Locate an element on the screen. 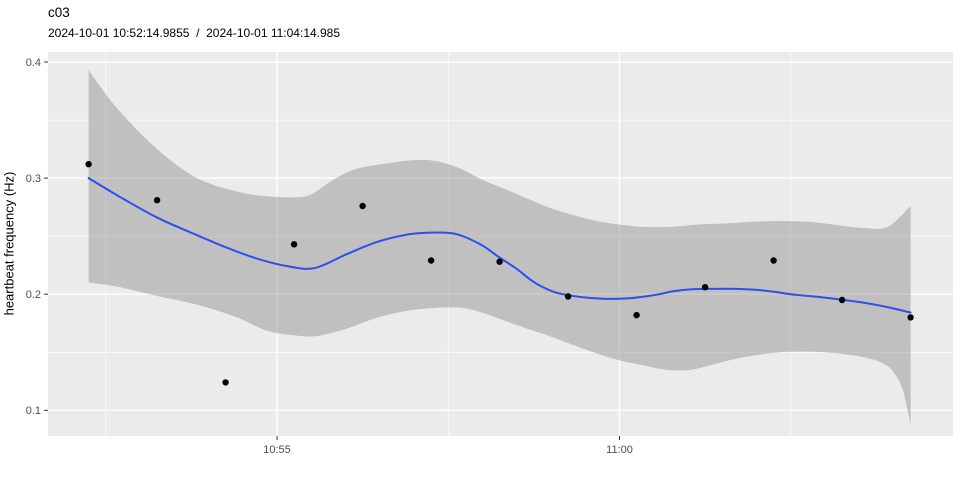 The image size is (960, 480). y-tick-label: 0.4 is located at coordinates (33, 63).